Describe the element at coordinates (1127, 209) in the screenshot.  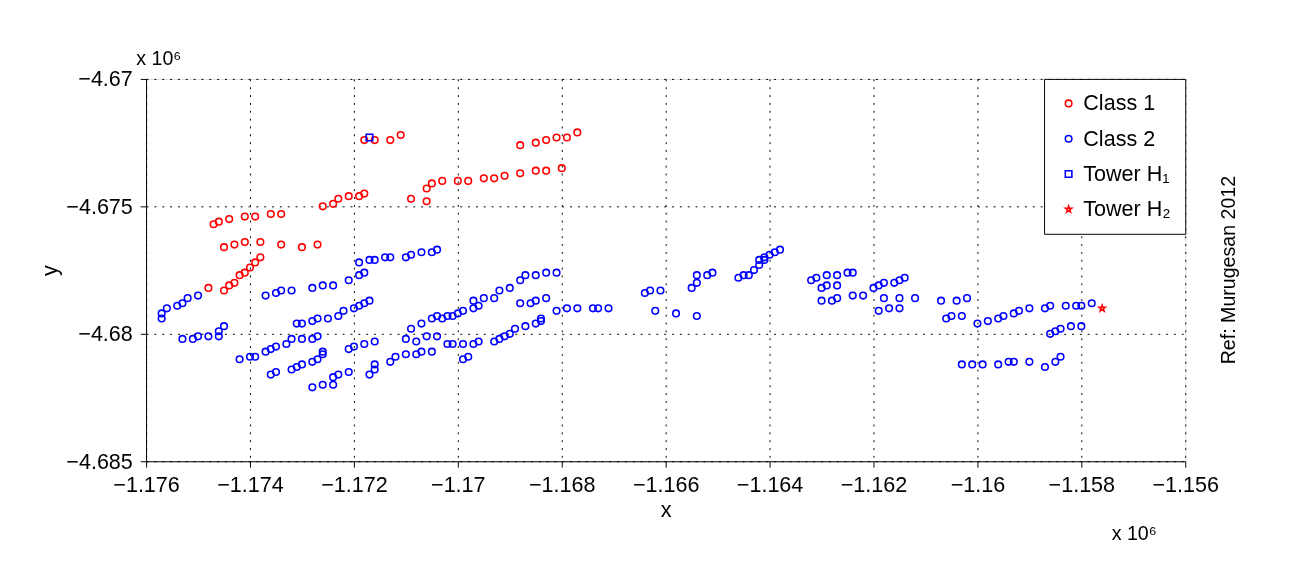
I see `legend-label: Tower H₂` at that location.